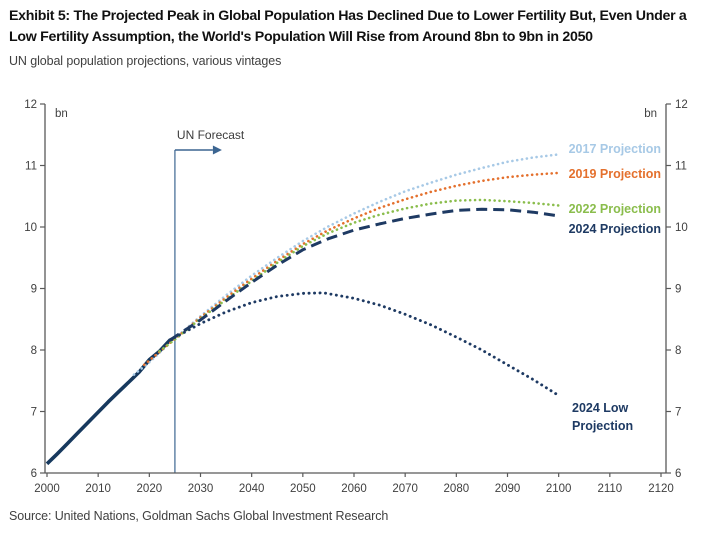 This screenshot has height=536, width=705. What do you see at coordinates (508, 489) in the screenshot?
I see `x-tick-label: 2090` at bounding box center [508, 489].